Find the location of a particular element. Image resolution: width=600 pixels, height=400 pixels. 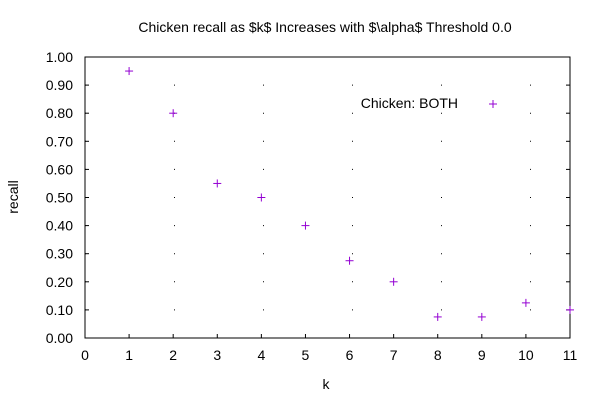

y-tick-label: 0.50 is located at coordinates (59, 198).